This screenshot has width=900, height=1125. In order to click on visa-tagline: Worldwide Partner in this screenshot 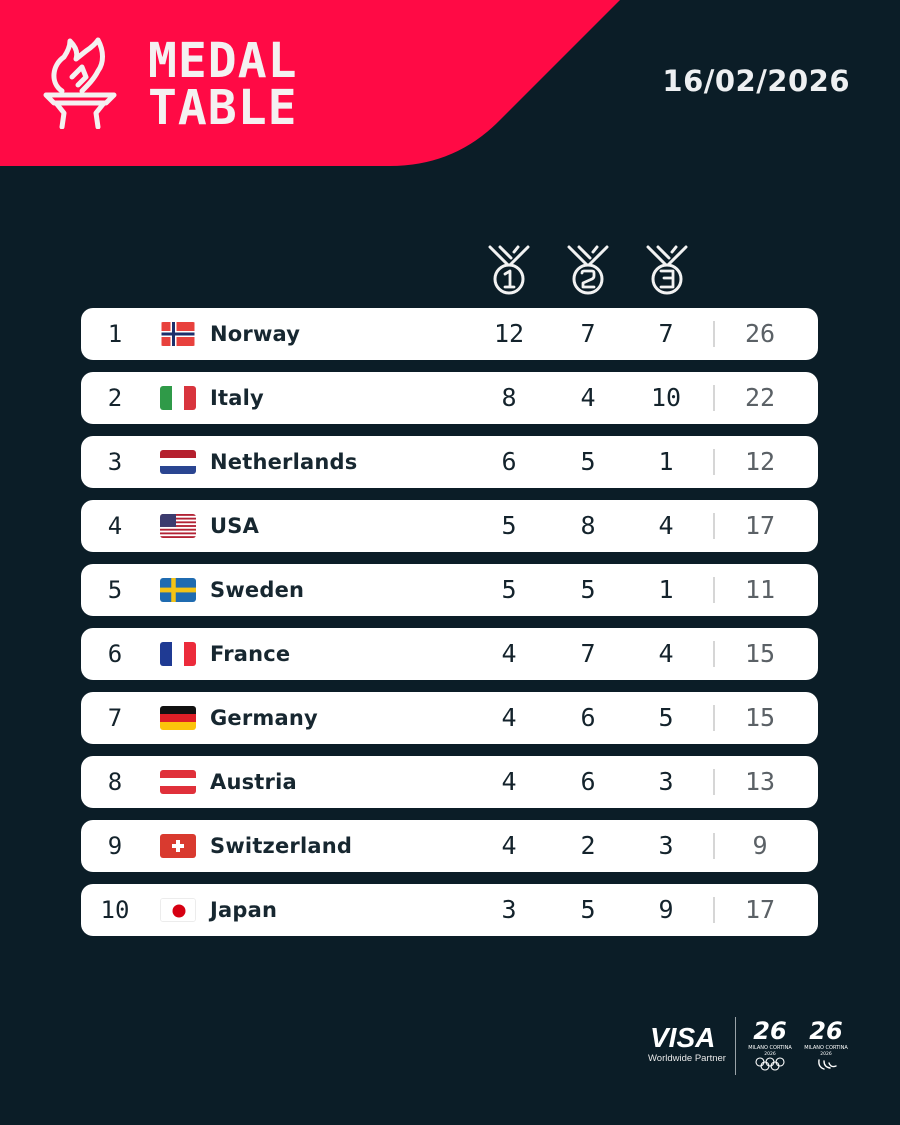, I will do `click(687, 1058)`.